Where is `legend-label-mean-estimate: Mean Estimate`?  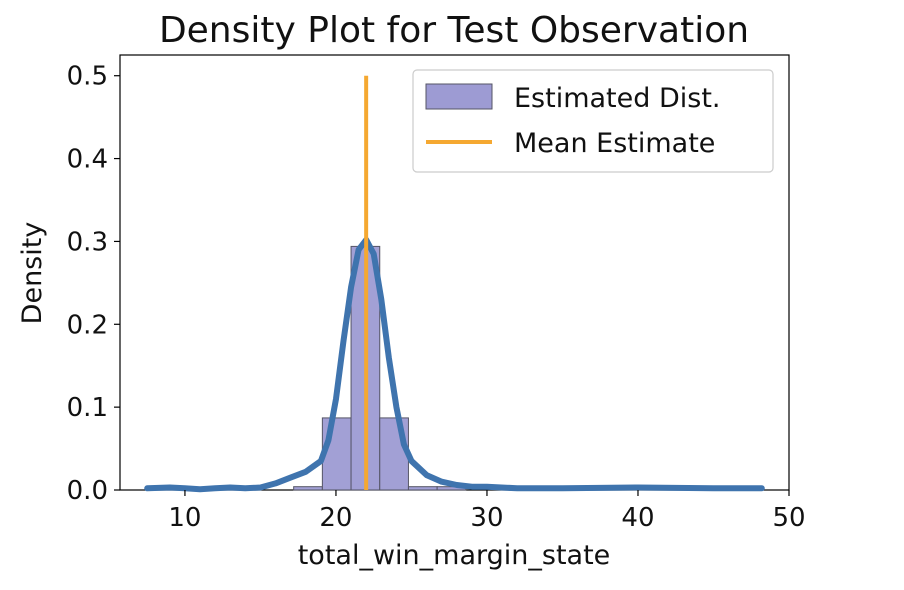 legend-label-mean-estimate: Mean Estimate is located at coordinates (614, 143).